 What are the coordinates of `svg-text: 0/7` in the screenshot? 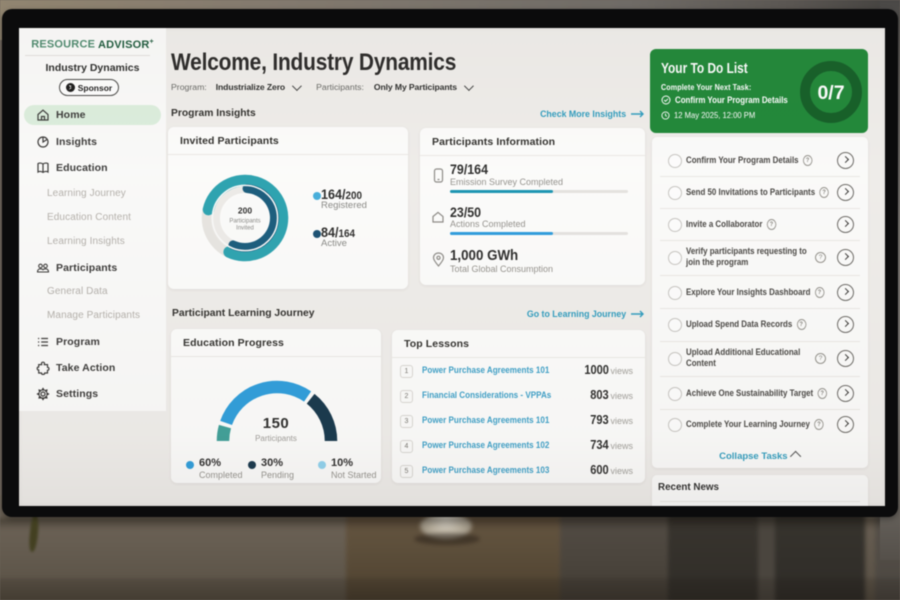 It's located at (830, 93).